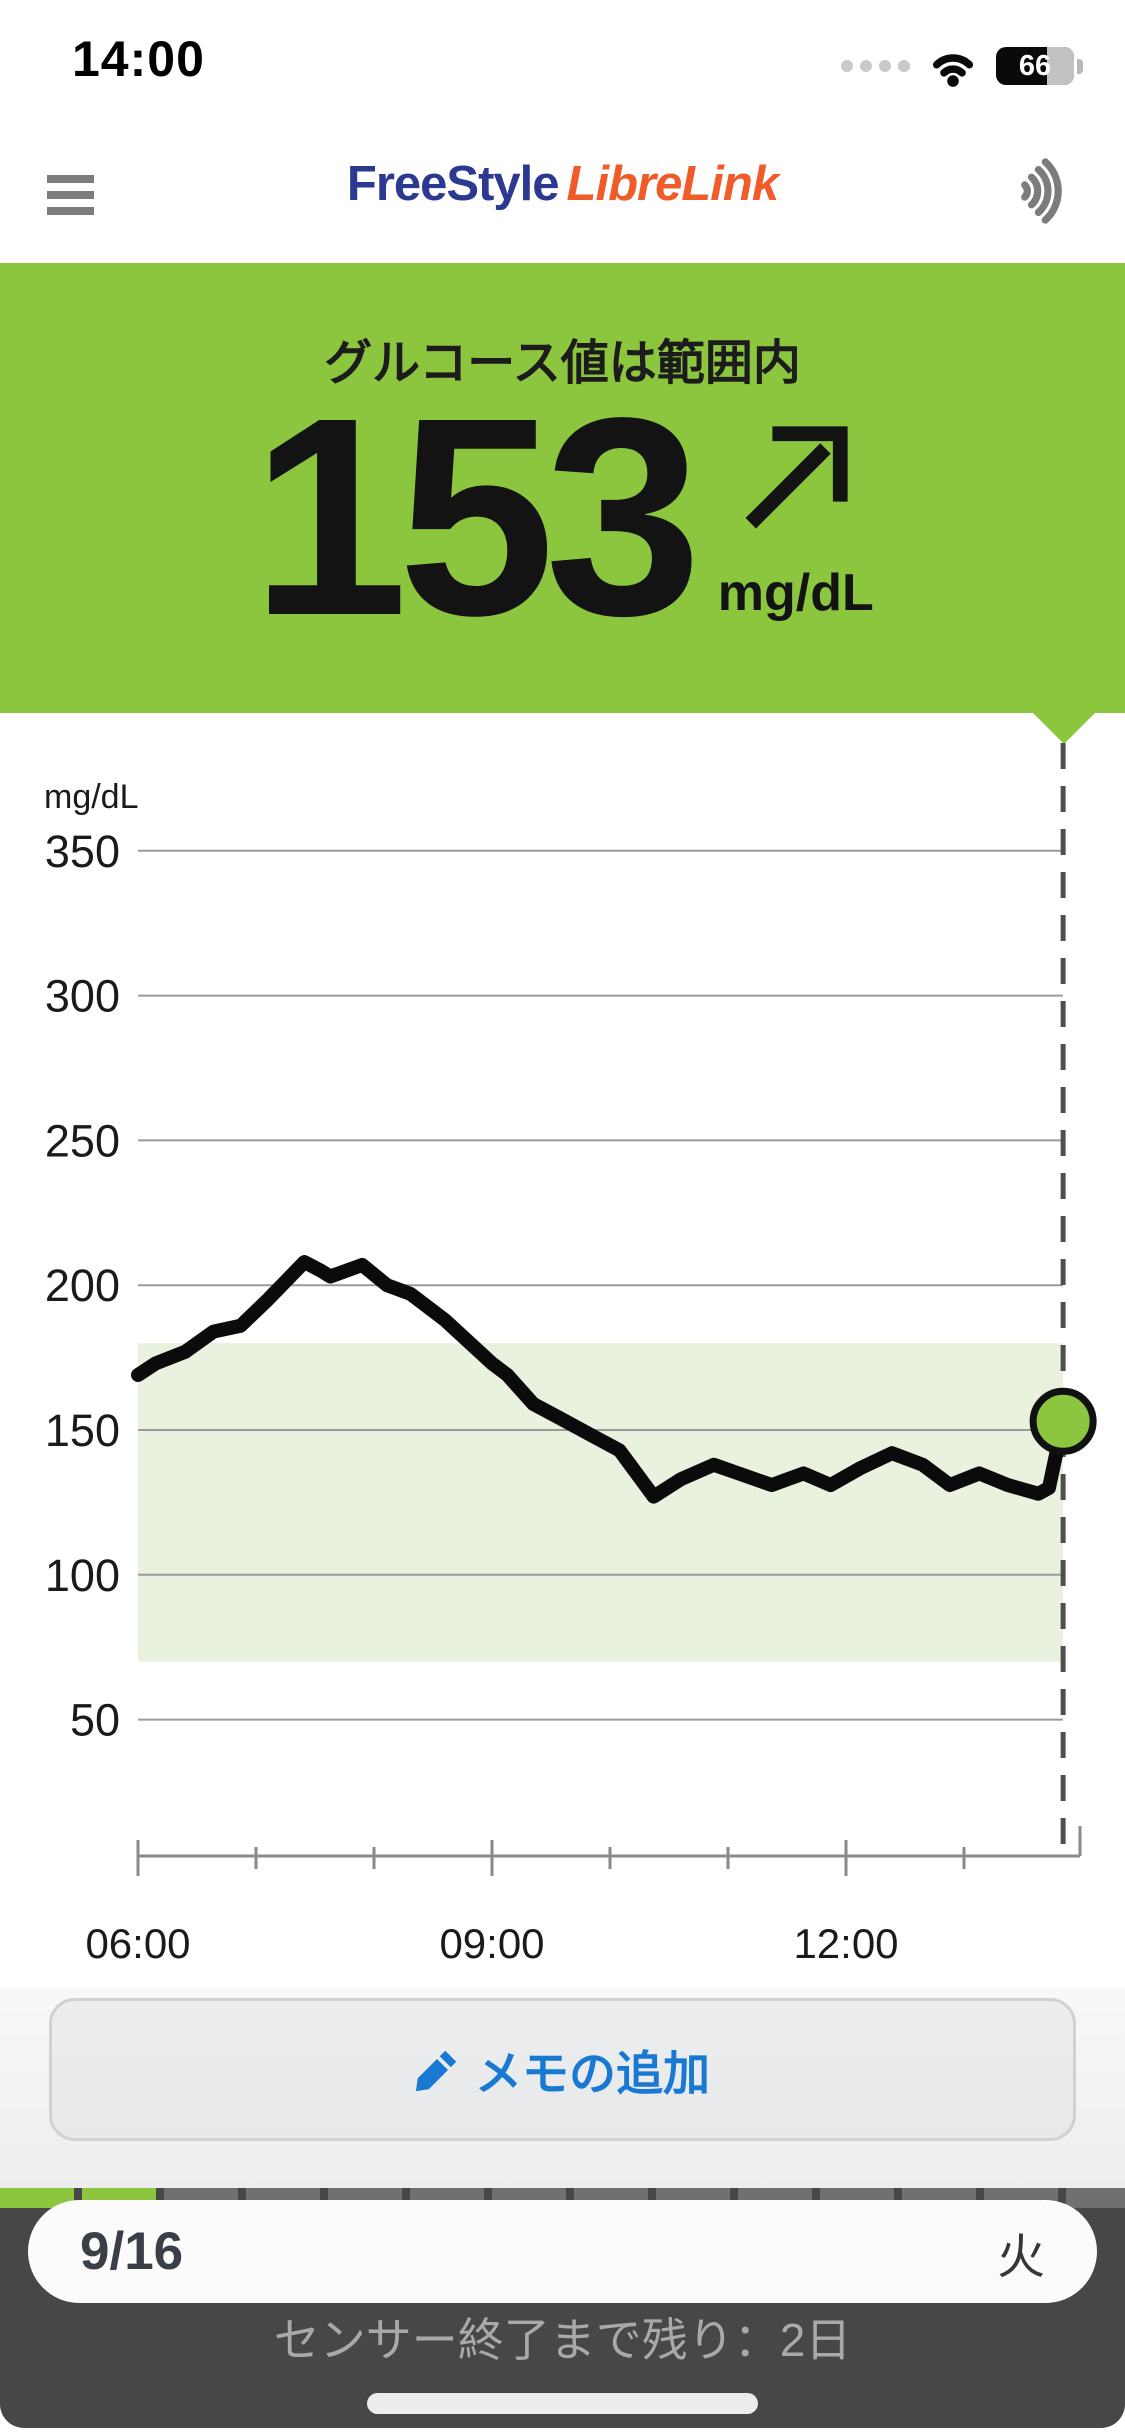 The image size is (1125, 2436). I want to click on logo-freestyle: FreeStyle, so click(453, 184).